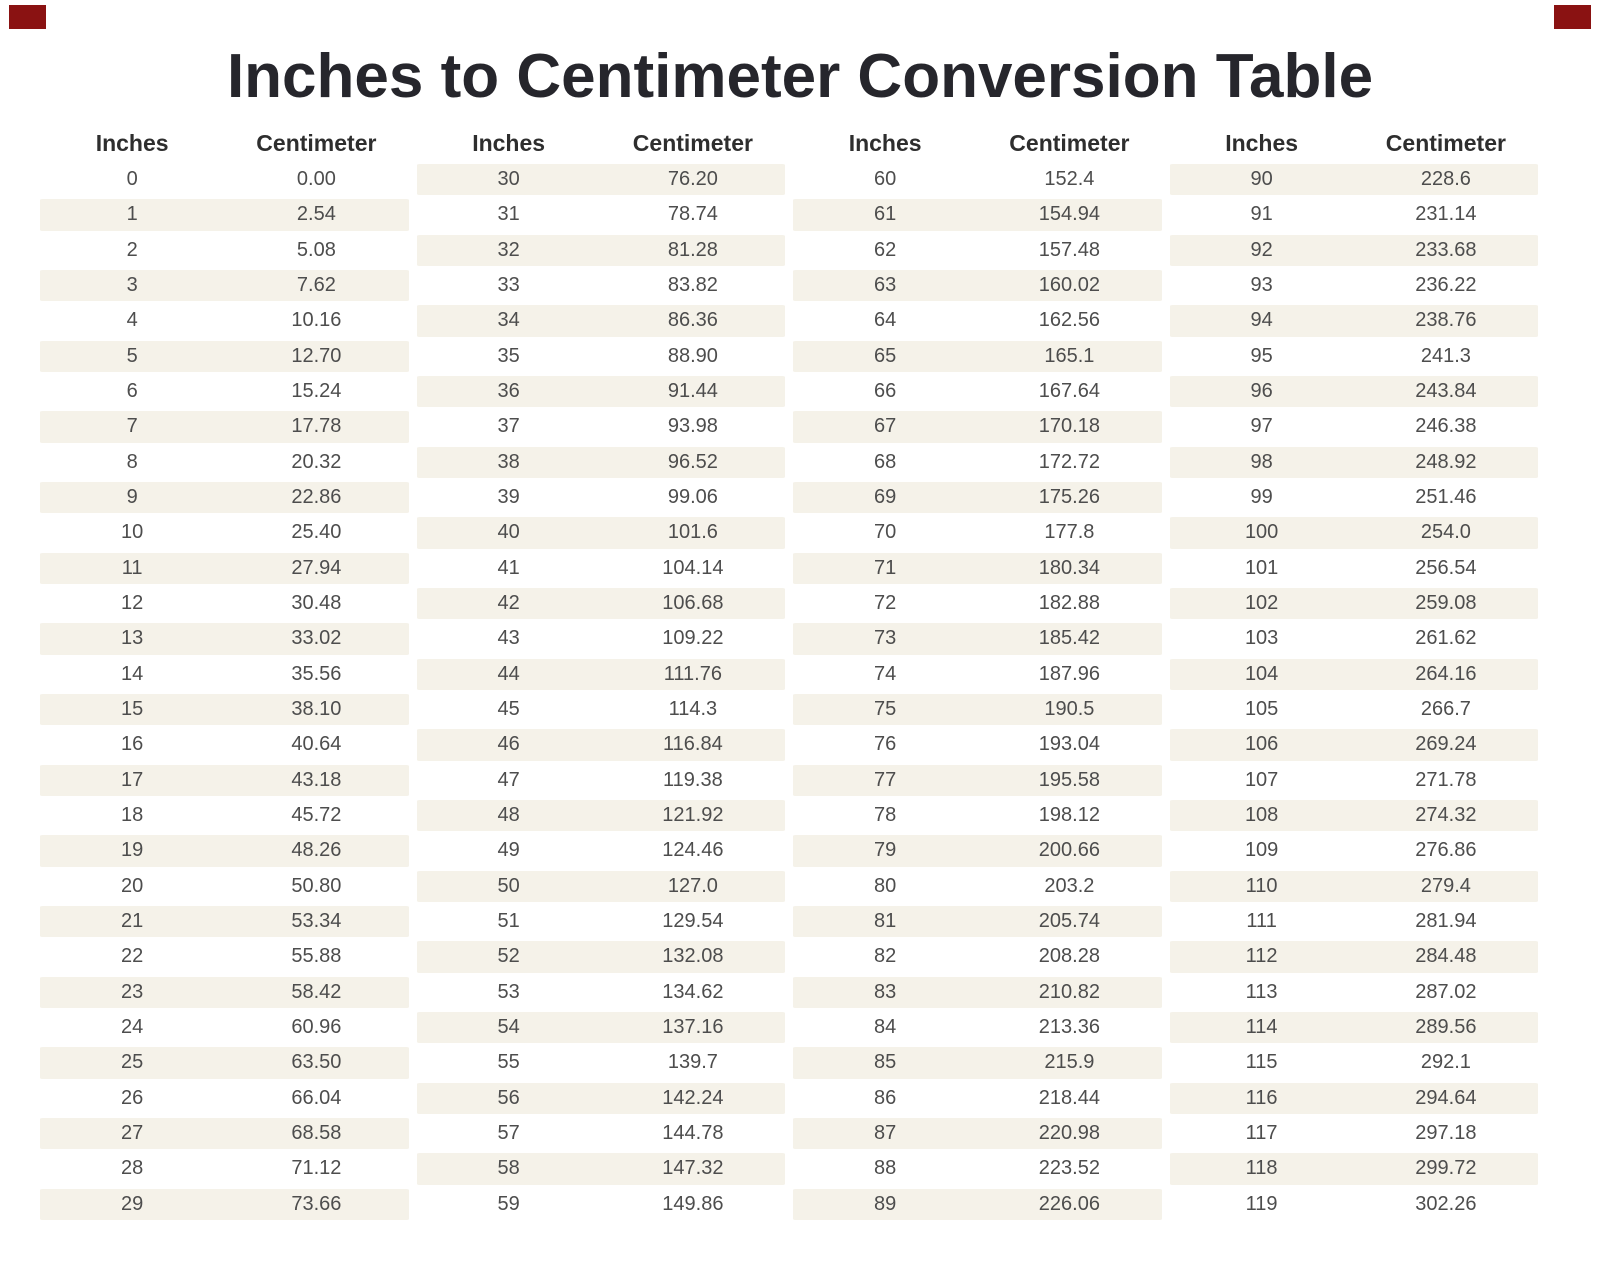 The width and height of the screenshot is (1600, 1280). Describe the element at coordinates (885, 991) in the screenshot. I see `inches-value: 83` at that location.